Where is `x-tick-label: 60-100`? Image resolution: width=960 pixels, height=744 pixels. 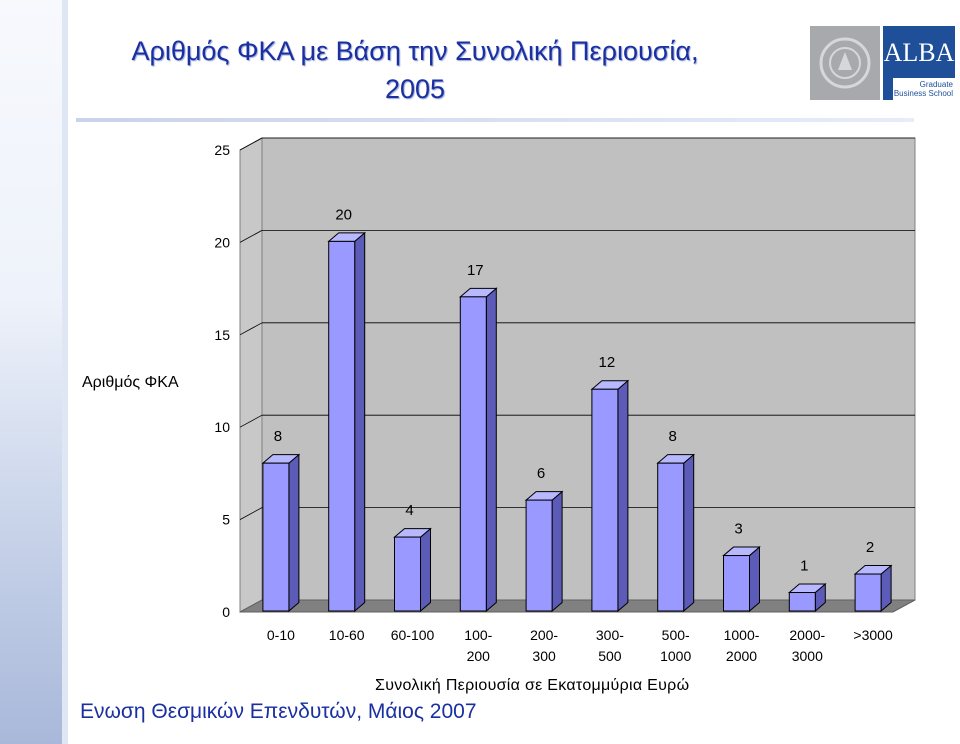 x-tick-label: 60-100 is located at coordinates (413, 635).